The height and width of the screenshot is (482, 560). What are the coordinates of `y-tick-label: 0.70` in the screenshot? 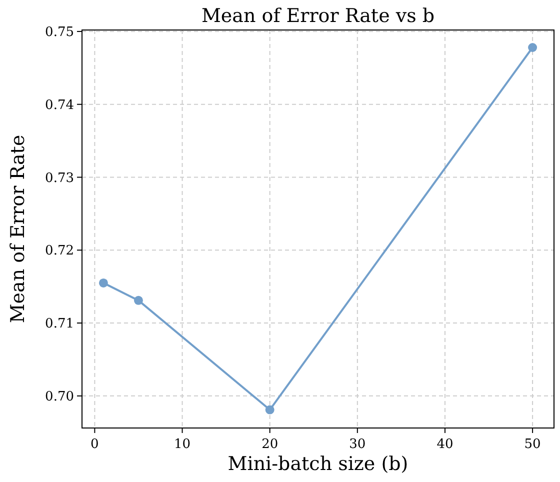 It's located at (59, 396).